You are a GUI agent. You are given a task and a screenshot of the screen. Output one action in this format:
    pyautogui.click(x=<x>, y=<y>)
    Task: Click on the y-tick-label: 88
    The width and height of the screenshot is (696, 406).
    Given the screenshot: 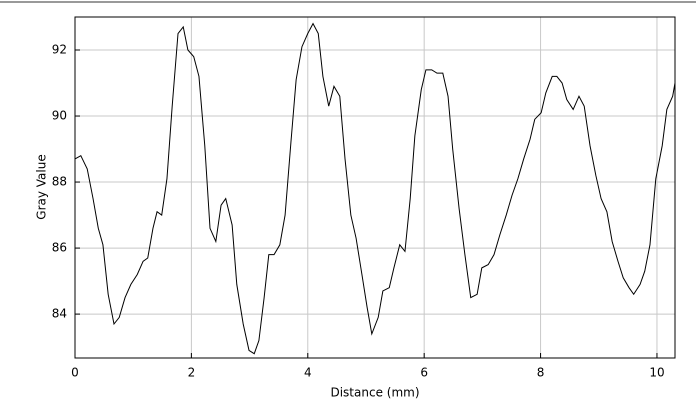 What is the action you would take?
    pyautogui.click(x=59, y=182)
    